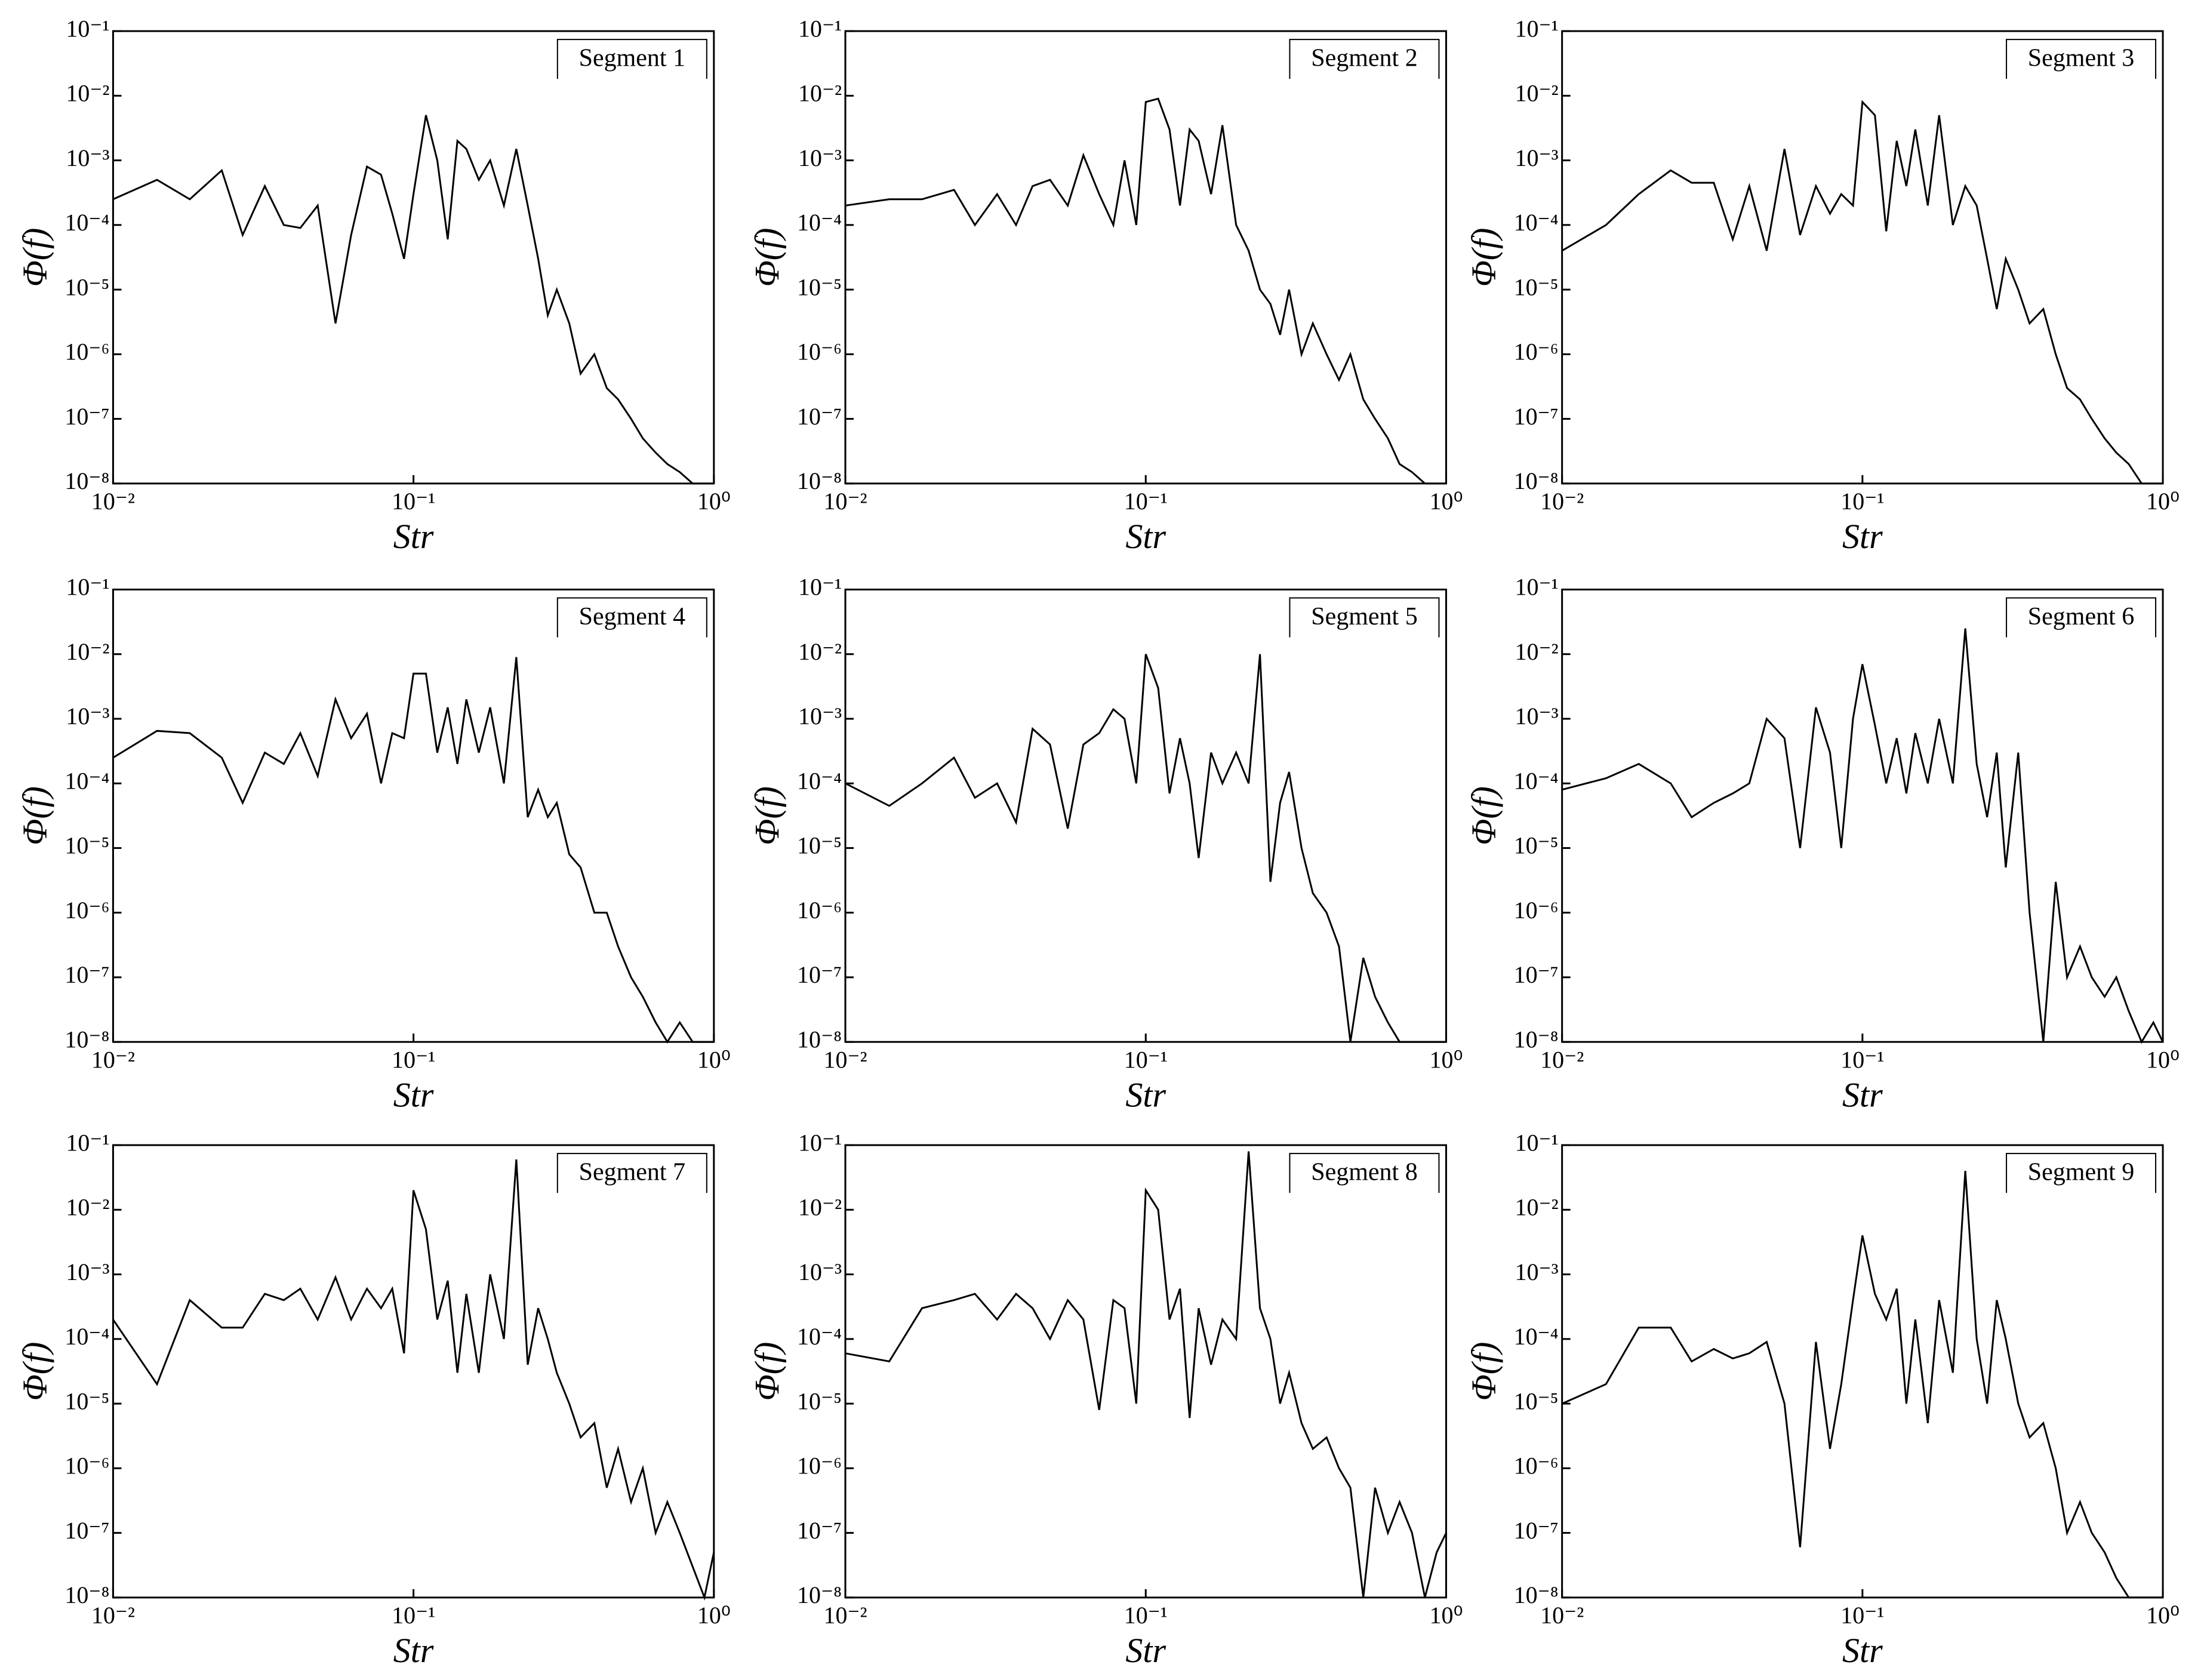  I want to click on legend-label: Segment 2, so click(1364, 58).